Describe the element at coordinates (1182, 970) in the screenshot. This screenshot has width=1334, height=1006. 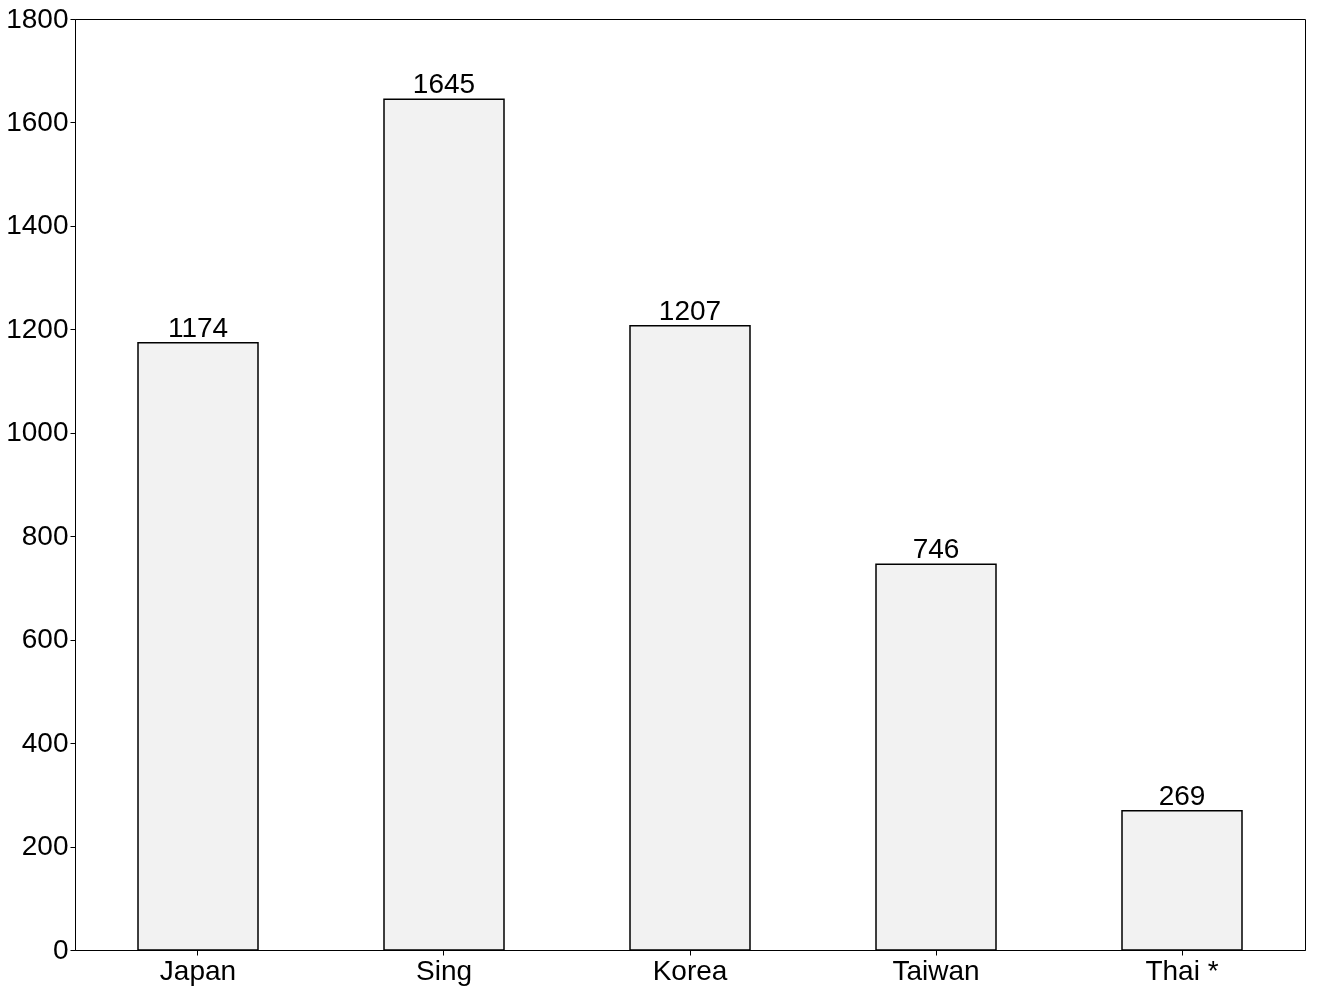
I see `x-tick-label: Thai *` at that location.